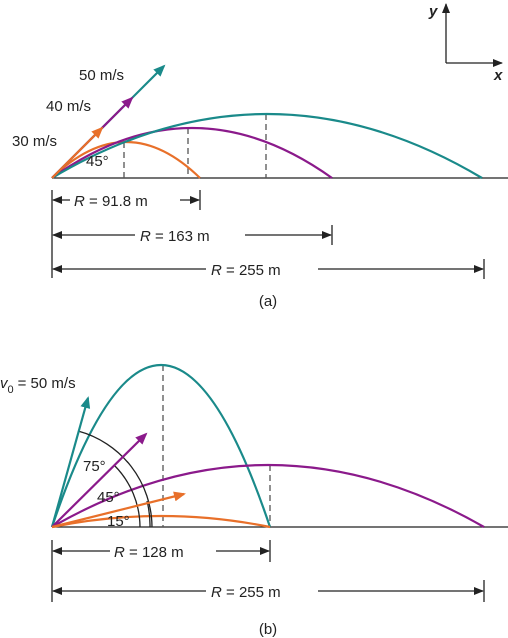 The width and height of the screenshot is (508, 638). I want to click on range-label: R = 163 m, so click(175, 236).